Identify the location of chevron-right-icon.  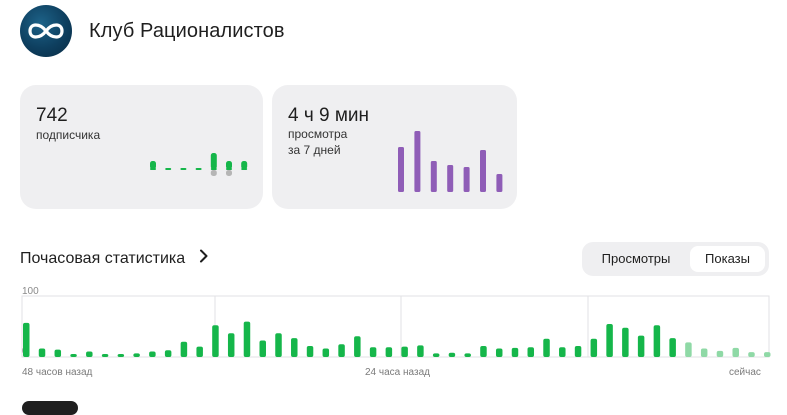
(204, 258).